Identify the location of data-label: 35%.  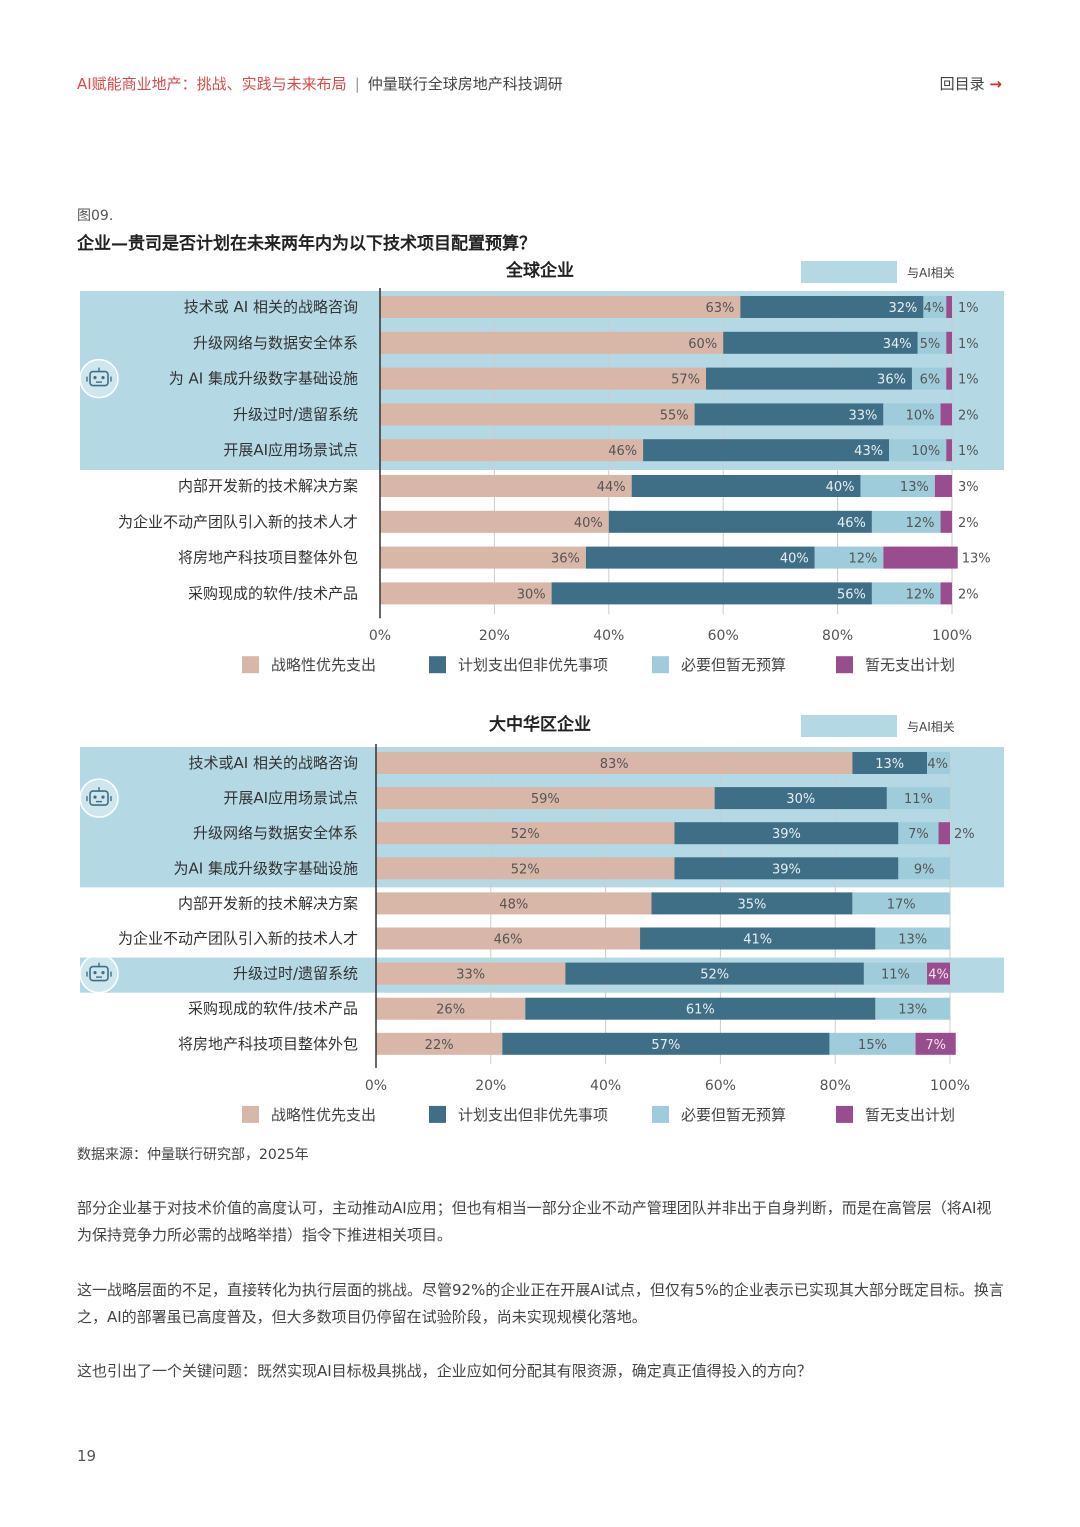
(752, 904).